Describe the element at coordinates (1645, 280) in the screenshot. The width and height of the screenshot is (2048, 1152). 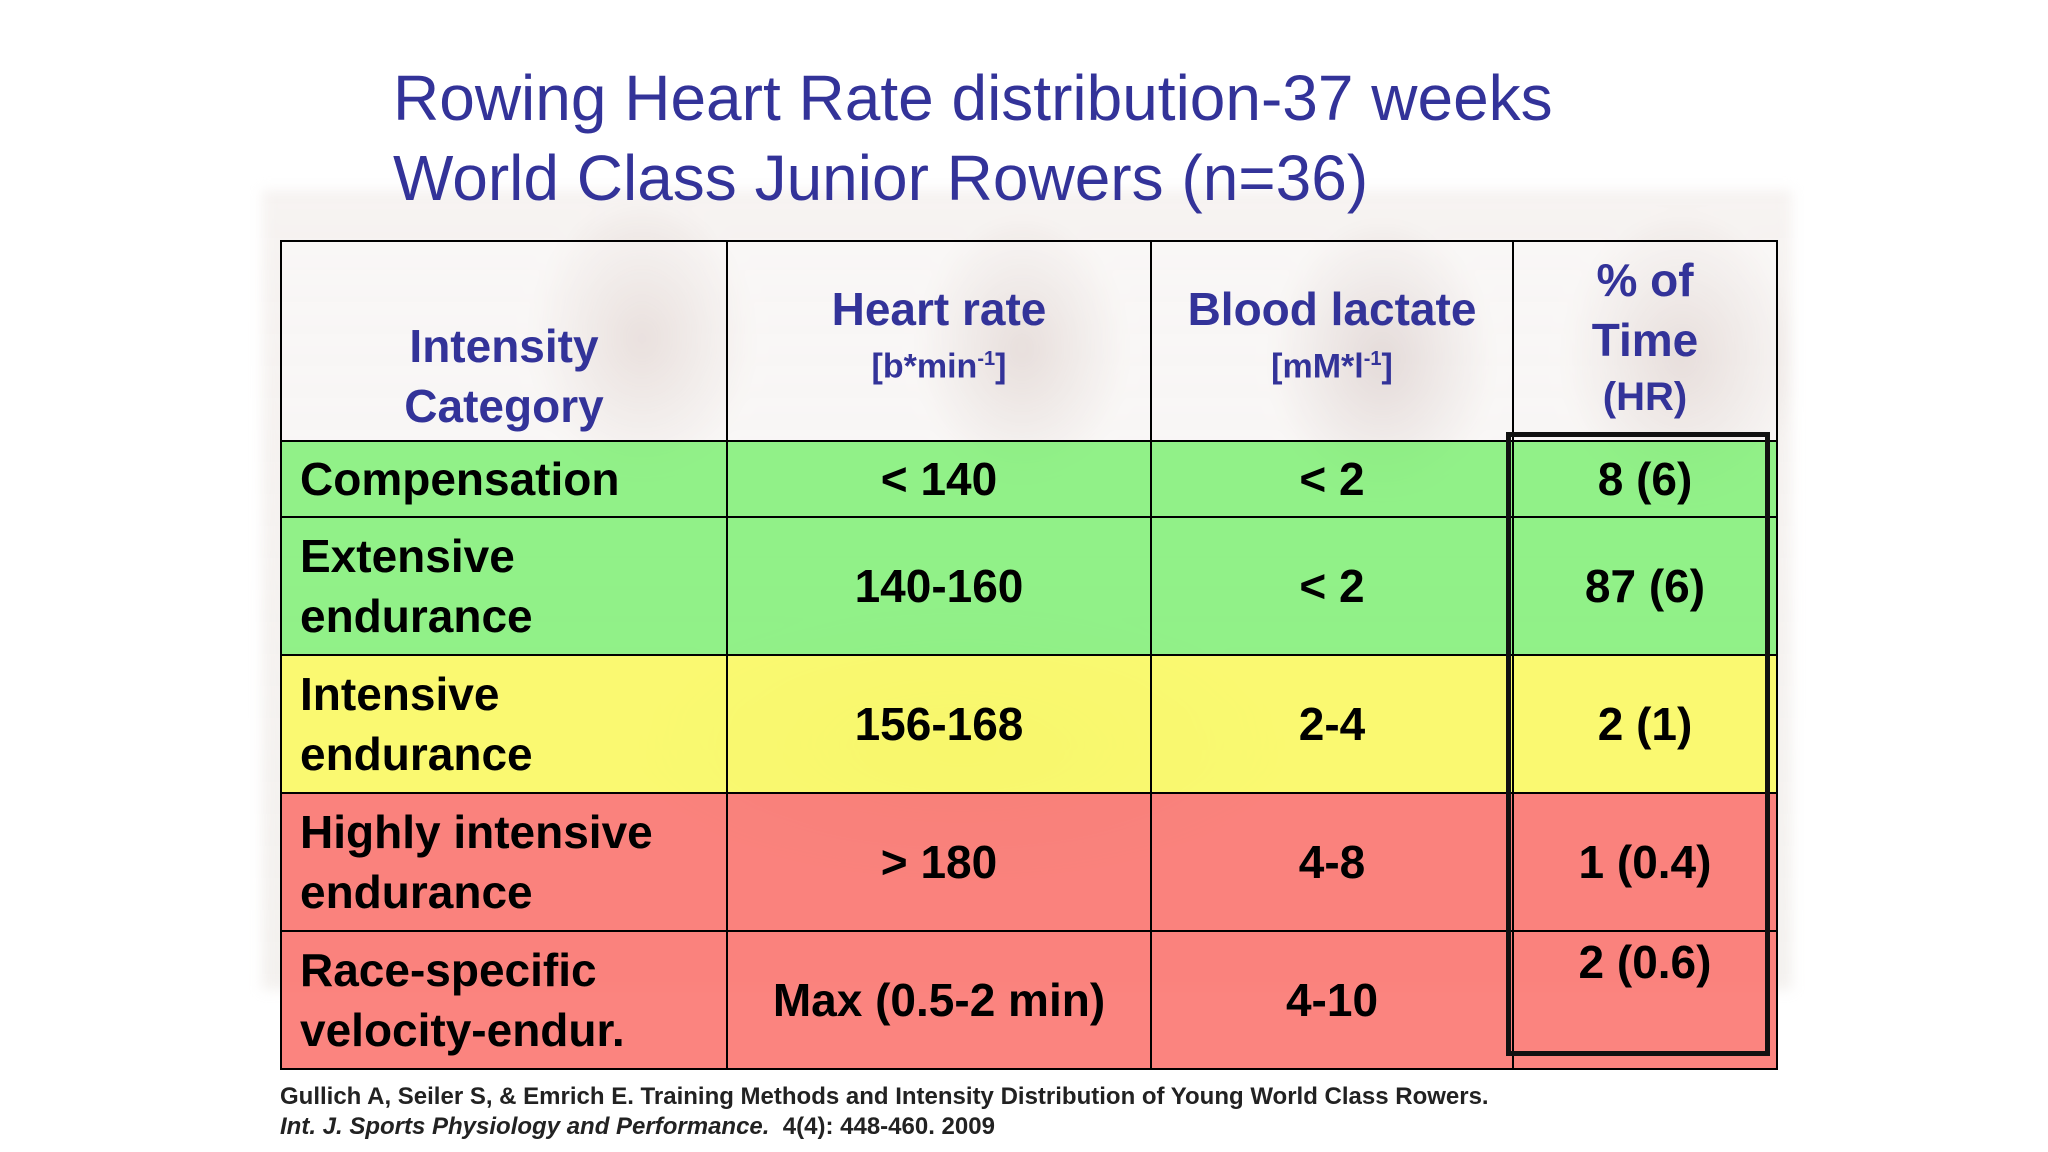
I see `header-pct-line-1: % of` at that location.